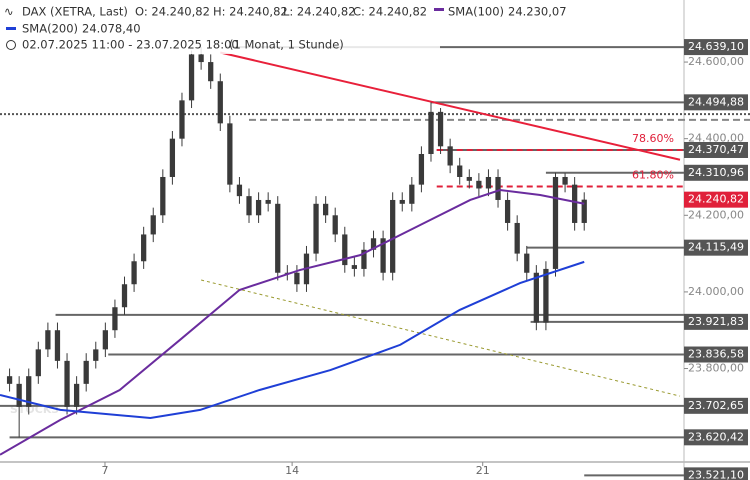 The image size is (750, 480). I want to click on last-box, so click(716, 199).